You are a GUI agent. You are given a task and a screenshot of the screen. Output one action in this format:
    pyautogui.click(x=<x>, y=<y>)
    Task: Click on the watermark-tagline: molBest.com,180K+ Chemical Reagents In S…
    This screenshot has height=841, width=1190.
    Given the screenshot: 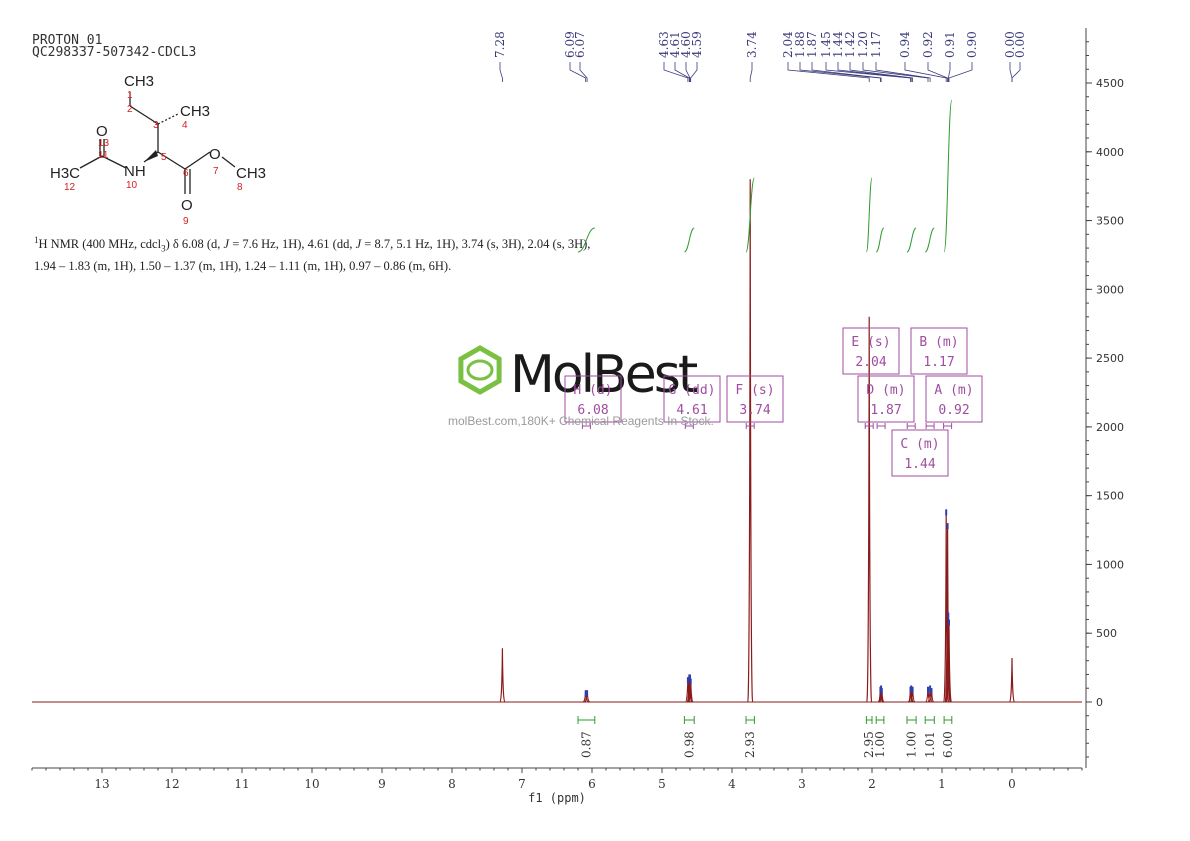 What is the action you would take?
    pyautogui.click(x=581, y=421)
    